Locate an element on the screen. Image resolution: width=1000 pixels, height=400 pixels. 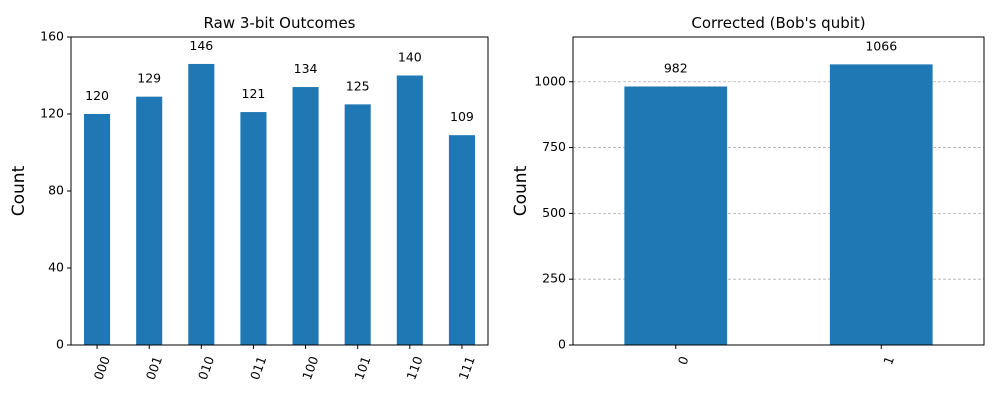
data-label: 109 is located at coordinates (462, 116).